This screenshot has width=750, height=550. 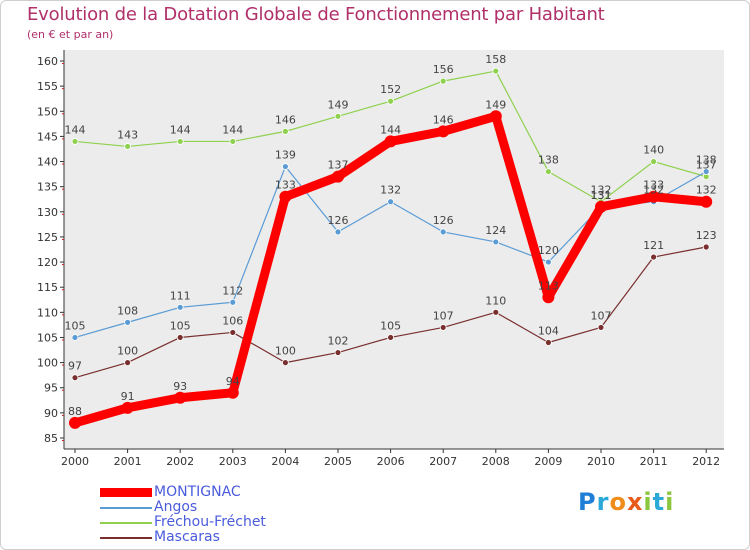 I want to click on x-tick-label-2006: 2006, so click(x=391, y=461).